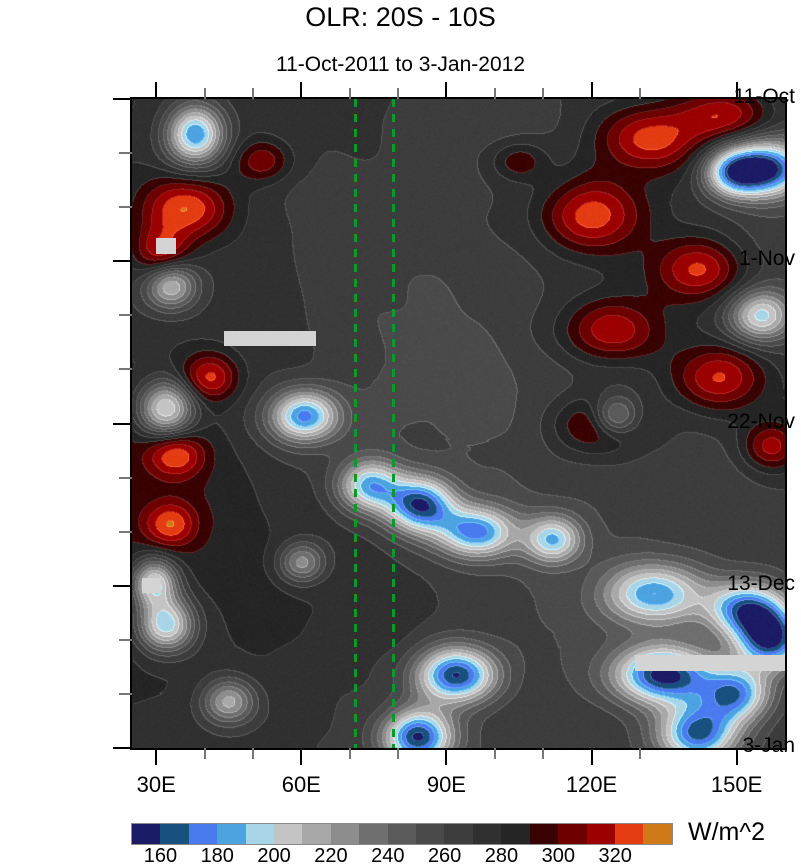  Describe the element at coordinates (761, 583) in the screenshot. I see `y-tick-label: 13-Dec` at that location.